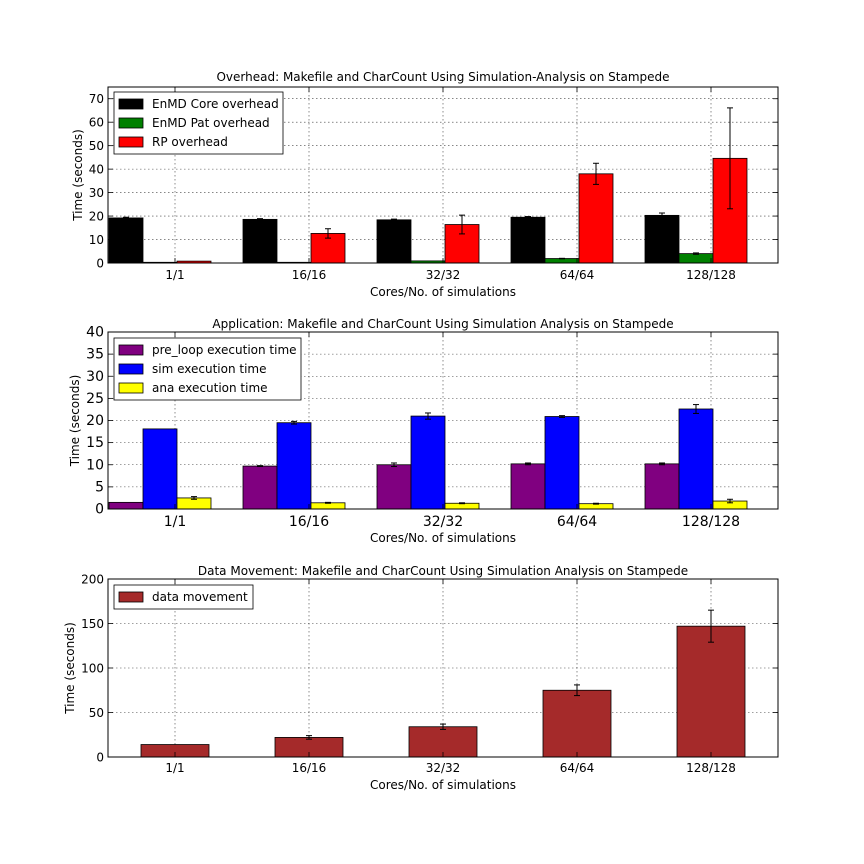 The image size is (864, 864). What do you see at coordinates (200, 597) in the screenshot?
I see `legend-label: data movement` at bounding box center [200, 597].